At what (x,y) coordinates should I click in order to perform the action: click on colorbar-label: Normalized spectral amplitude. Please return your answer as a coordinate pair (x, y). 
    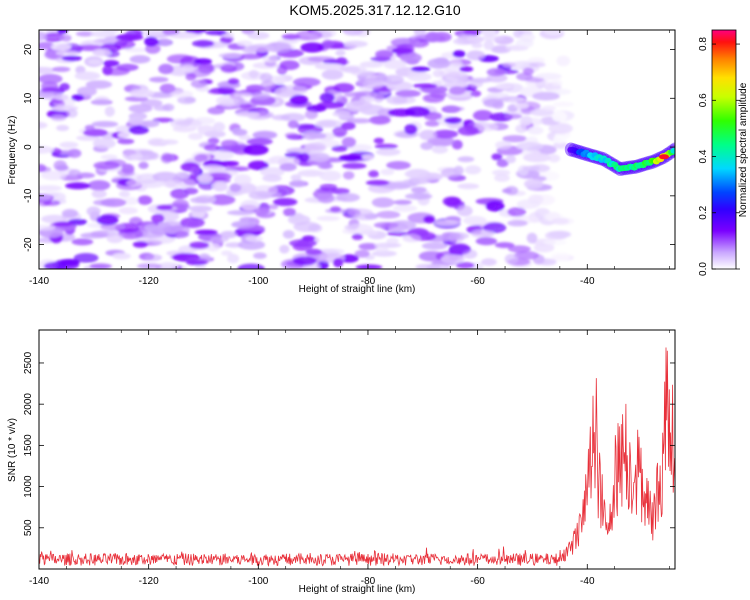
    Looking at the image, I should click on (743, 149).